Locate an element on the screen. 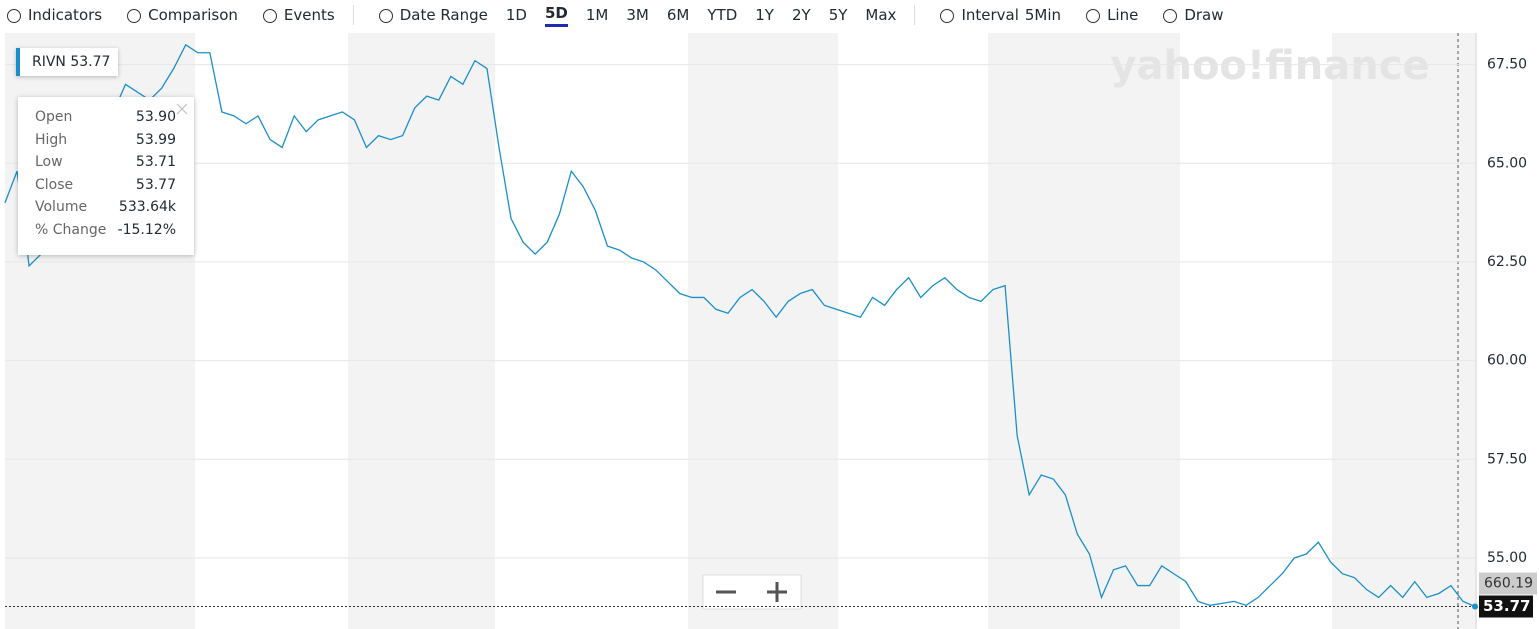 The image size is (1539, 629). tooltip-row: Volume 533.64k is located at coordinates (105, 207).